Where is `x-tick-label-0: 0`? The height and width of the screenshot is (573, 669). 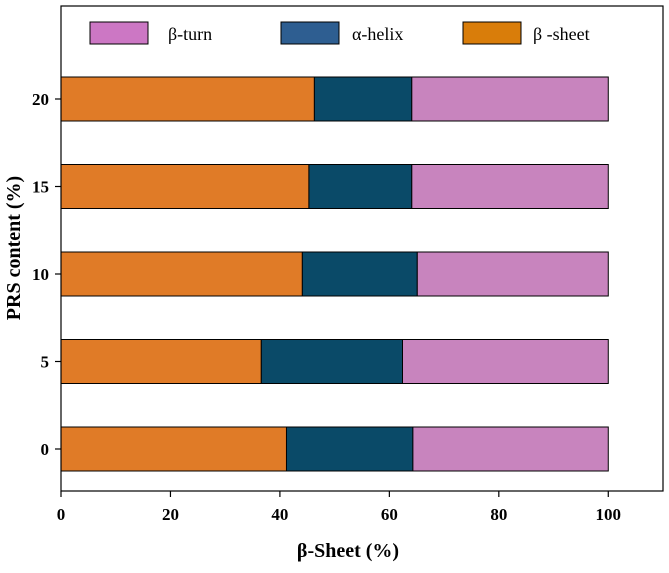
x-tick-label-0: 0 is located at coordinates (61, 514).